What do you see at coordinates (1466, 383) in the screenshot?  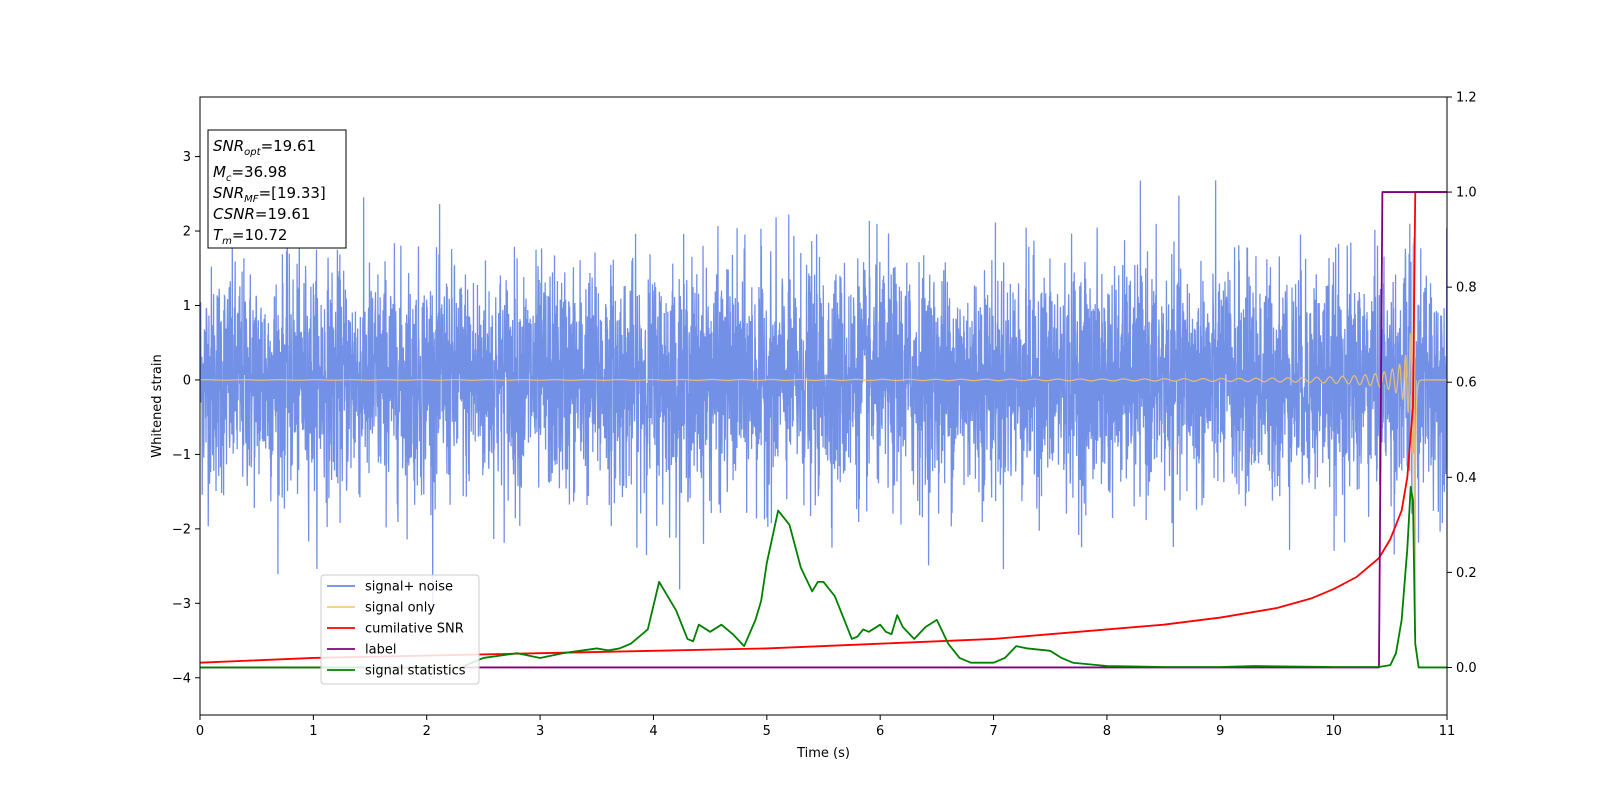 I see `y-right-tick-label: 0.6` at bounding box center [1466, 383].